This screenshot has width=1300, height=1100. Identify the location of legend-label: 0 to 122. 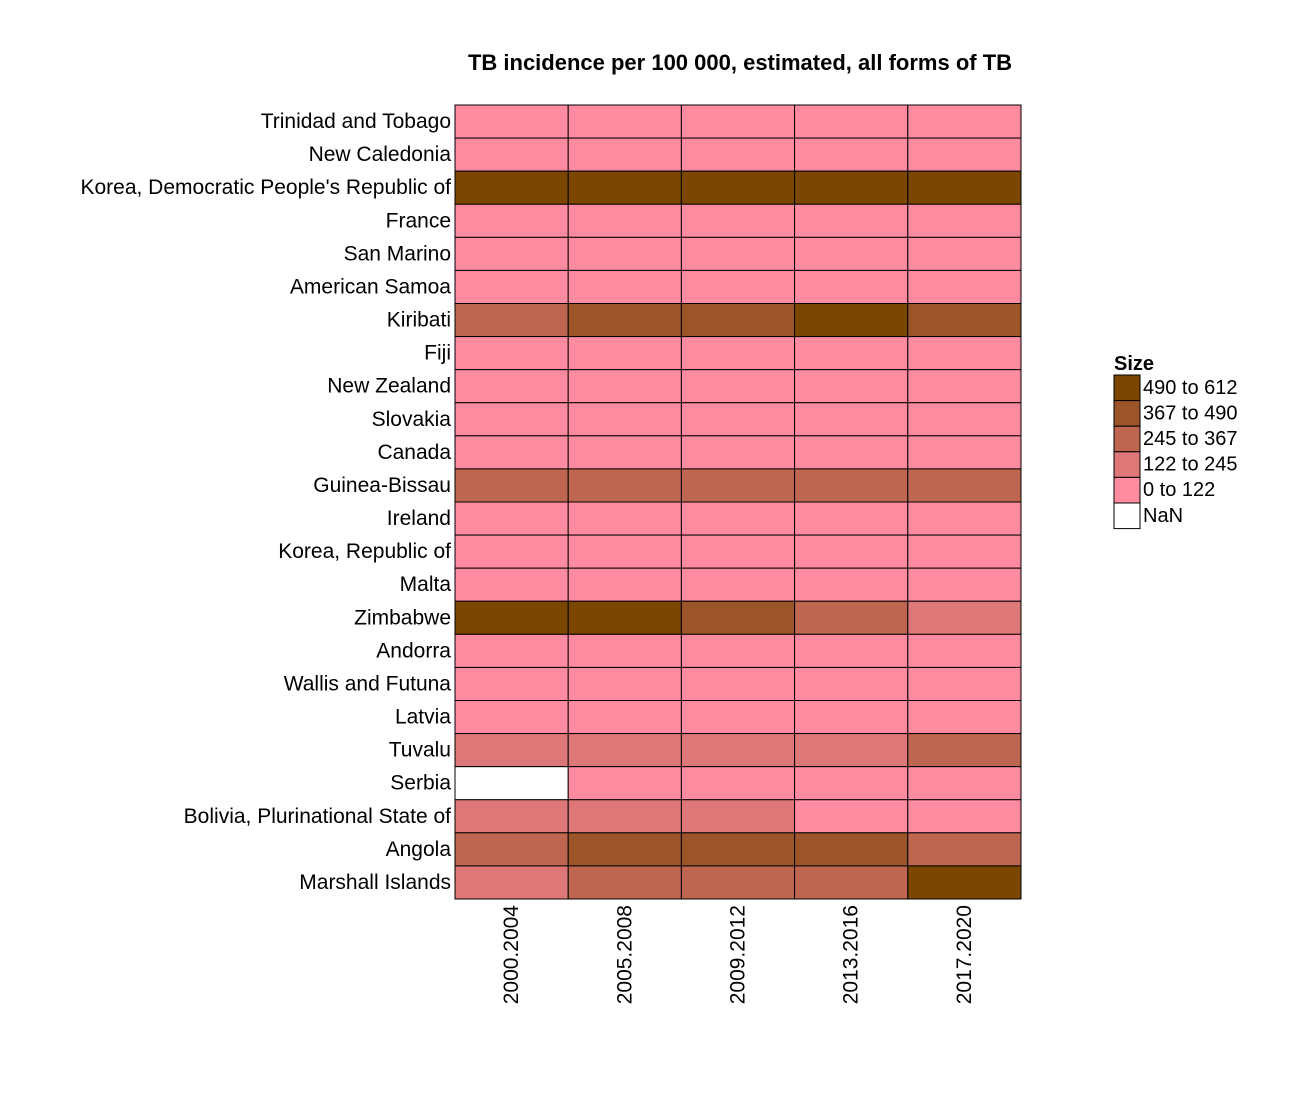
(1179, 490).